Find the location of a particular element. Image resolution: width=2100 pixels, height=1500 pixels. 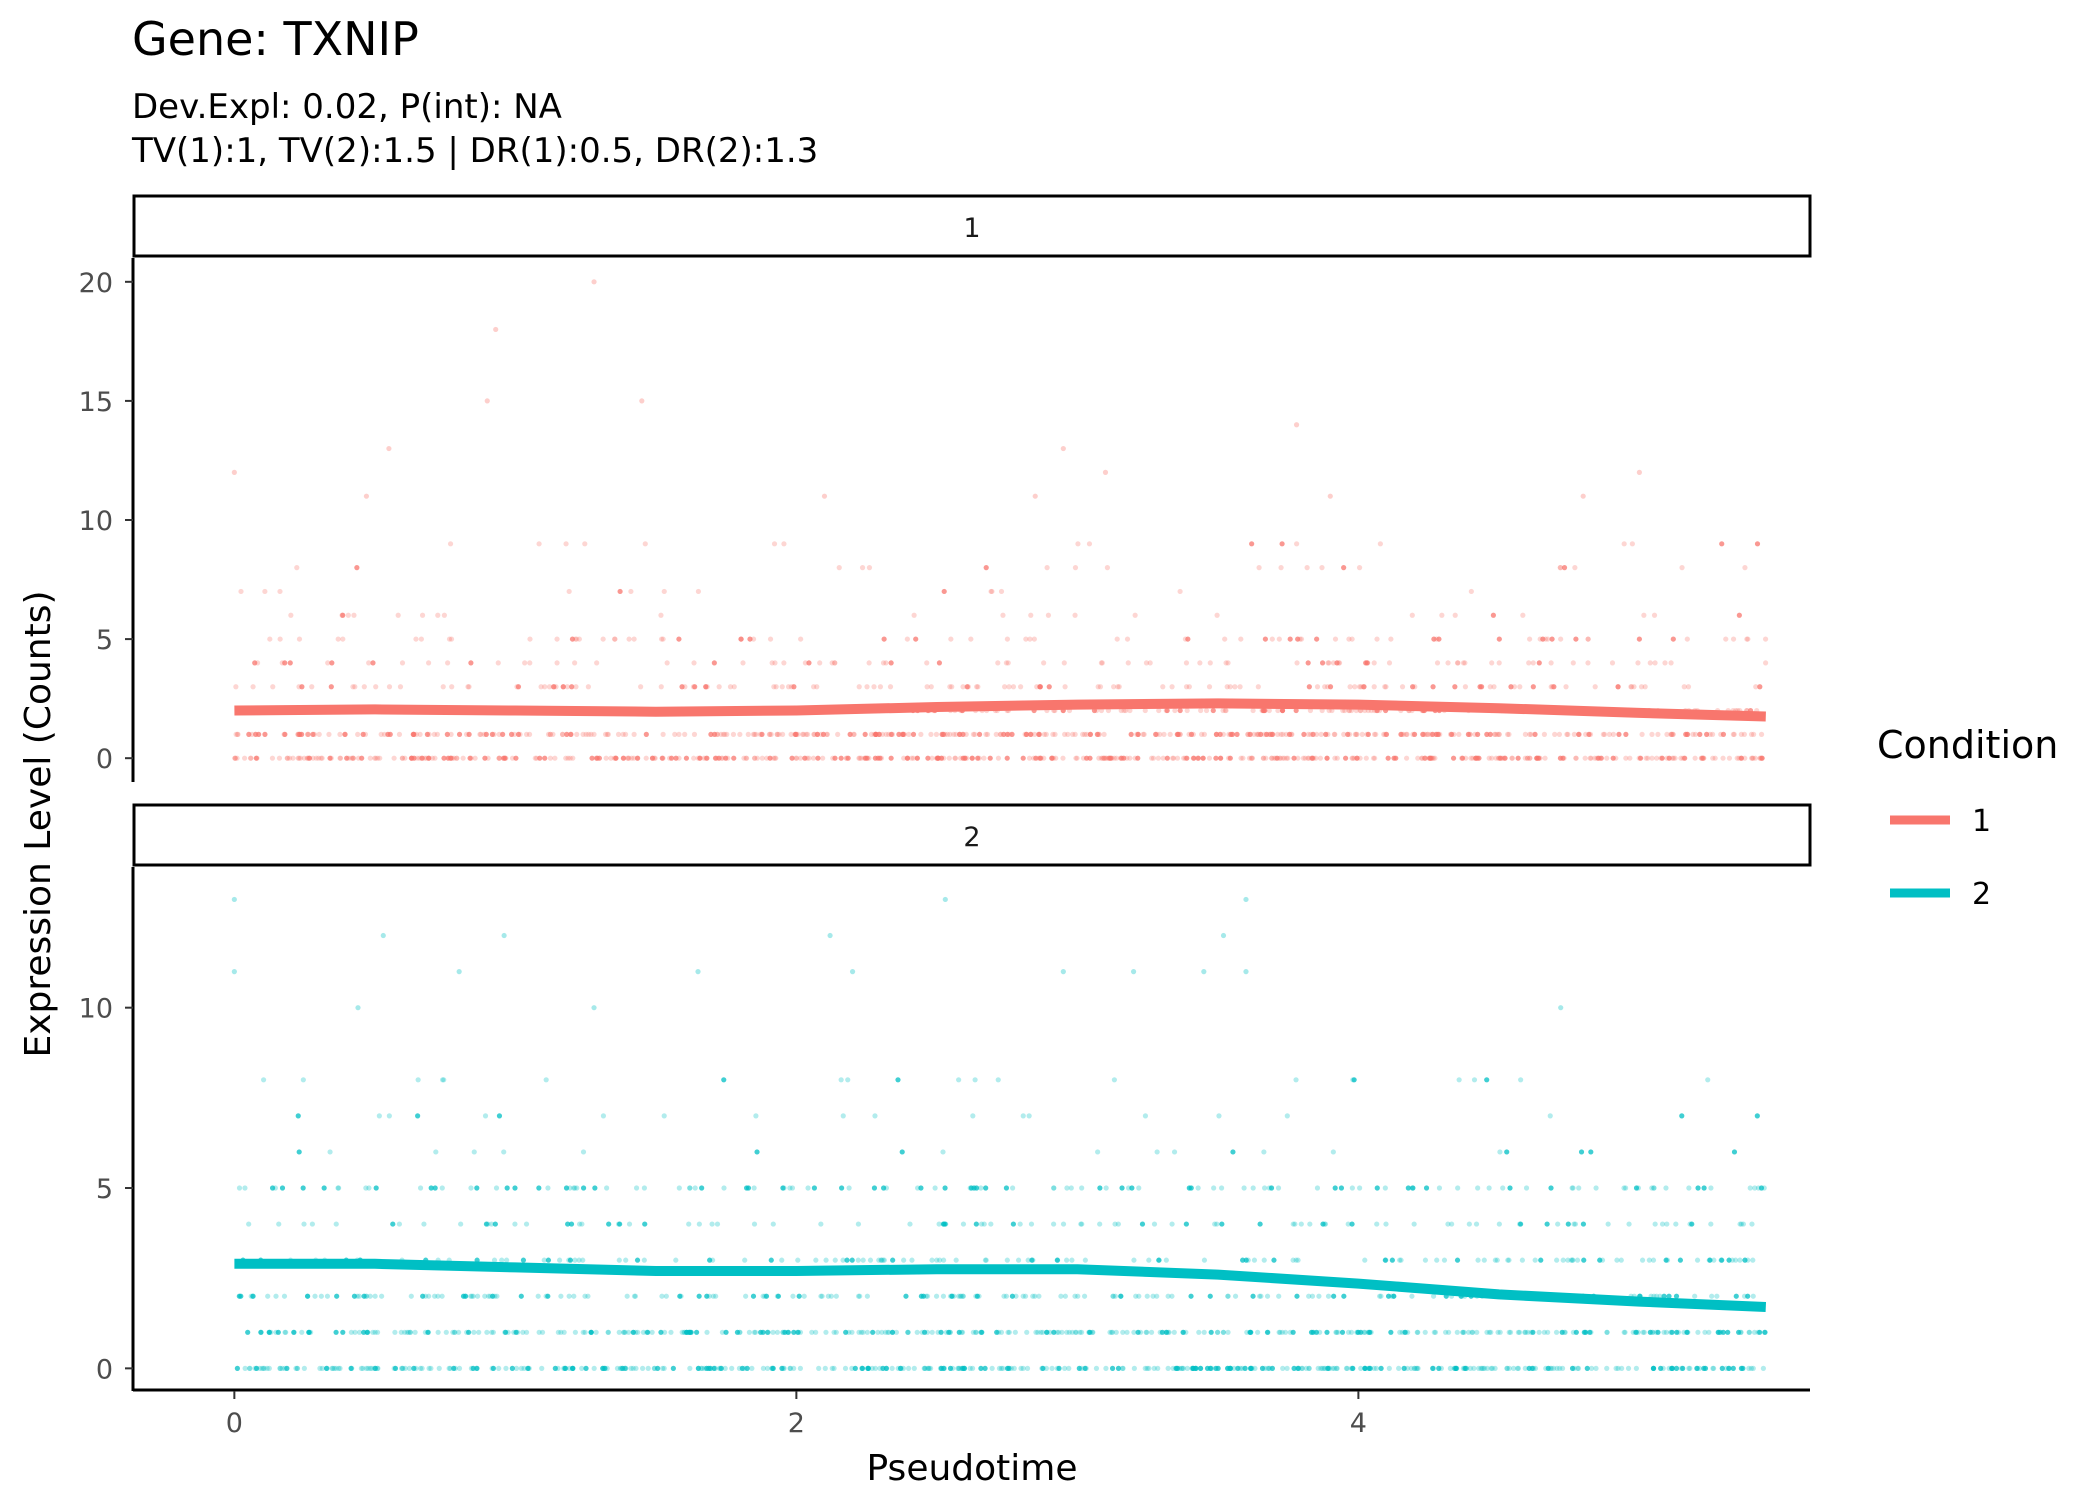

y-tick-label: 5 is located at coordinates (104, 640).